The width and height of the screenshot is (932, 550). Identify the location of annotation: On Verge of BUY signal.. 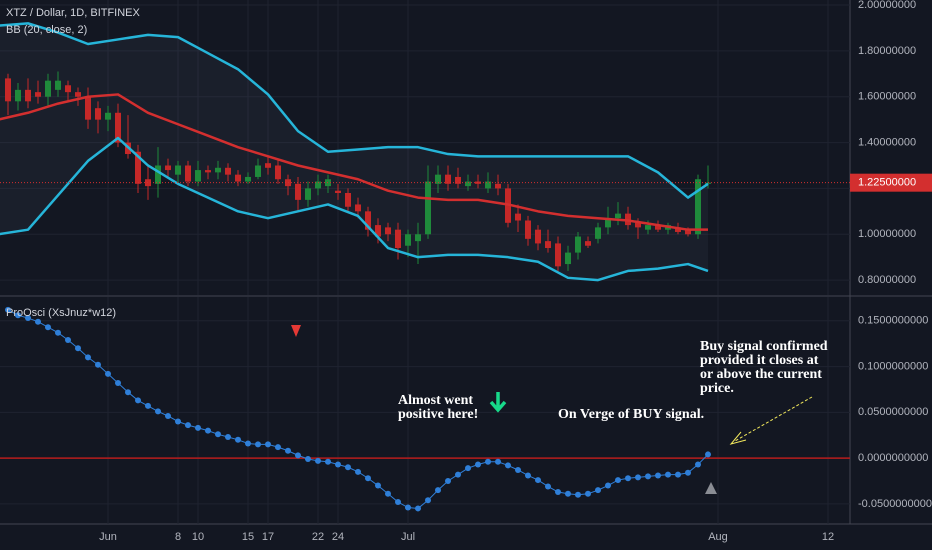
(631, 414).